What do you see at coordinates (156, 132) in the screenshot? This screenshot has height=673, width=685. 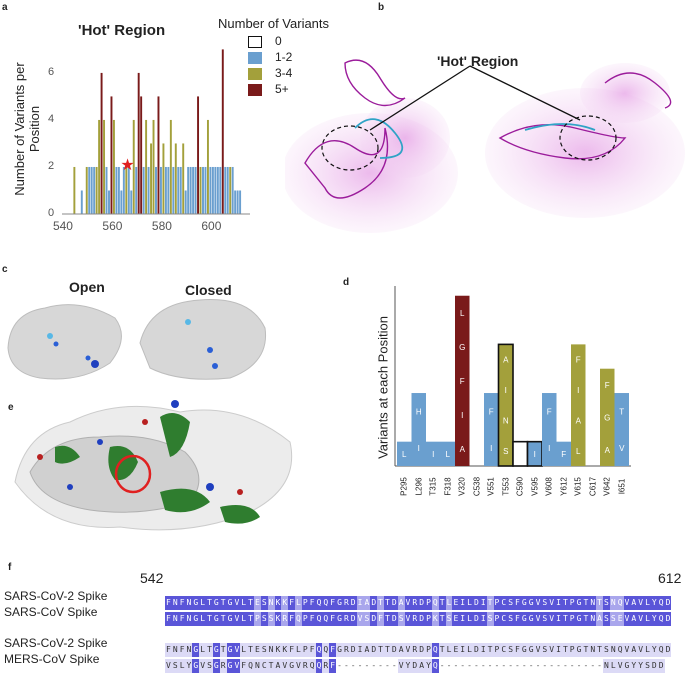 I see `variants-per-position-chart` at bounding box center [156, 132].